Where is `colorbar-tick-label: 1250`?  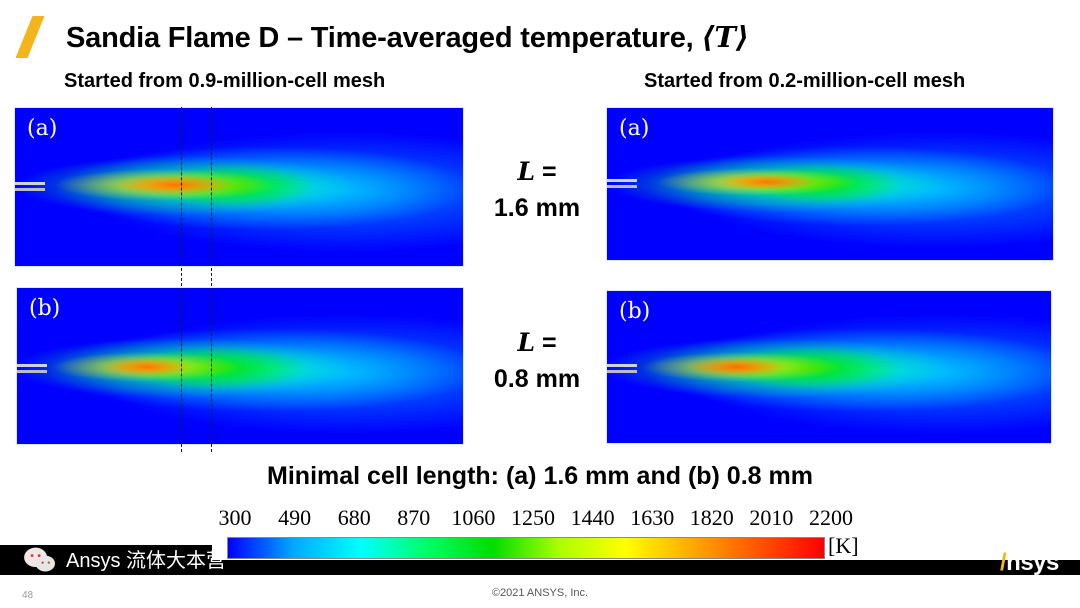
colorbar-tick-label: 1250 is located at coordinates (533, 517).